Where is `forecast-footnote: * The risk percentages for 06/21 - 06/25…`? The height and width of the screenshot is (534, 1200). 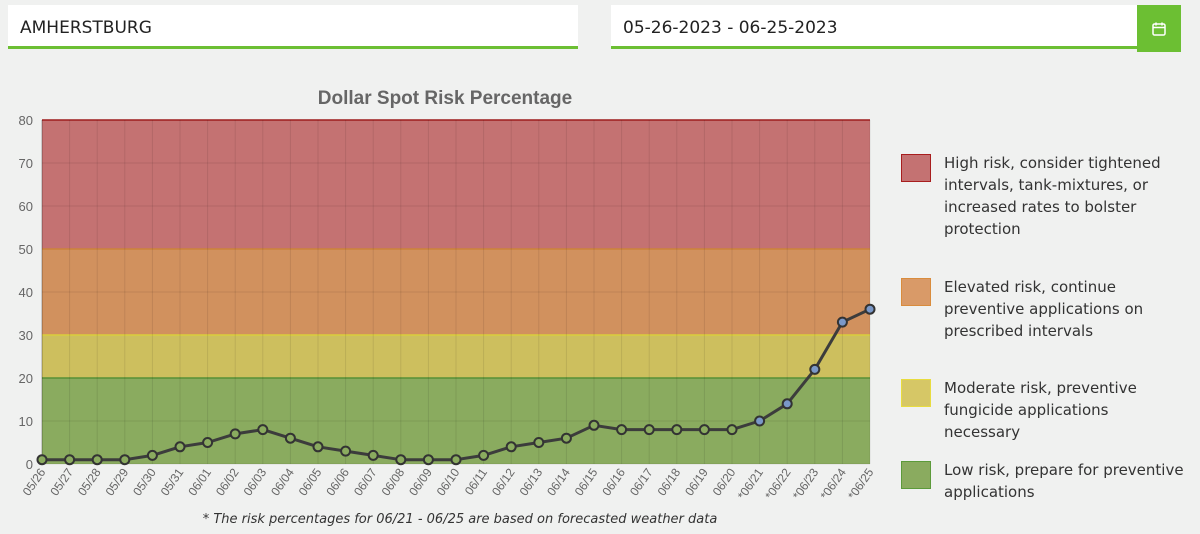 forecast-footnote: * The risk percentages for 06/21 - 06/25… is located at coordinates (460, 519).